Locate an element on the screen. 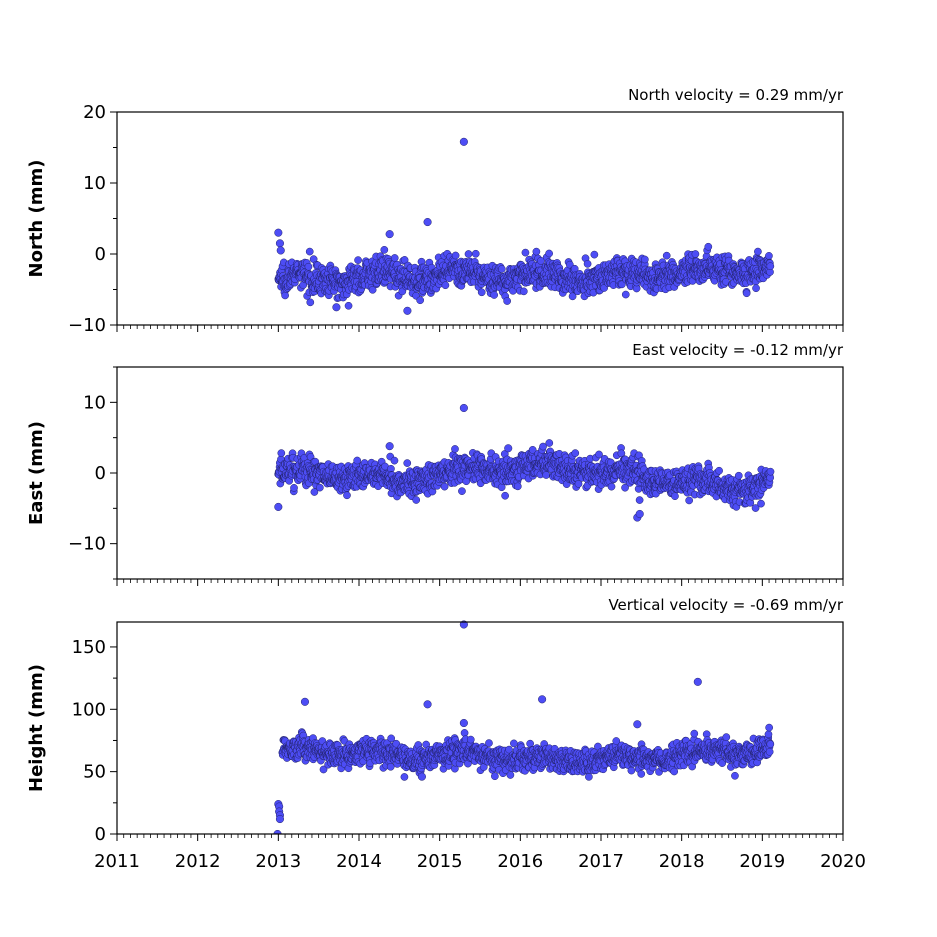  y-tick-label: 20 is located at coordinates (94, 112).